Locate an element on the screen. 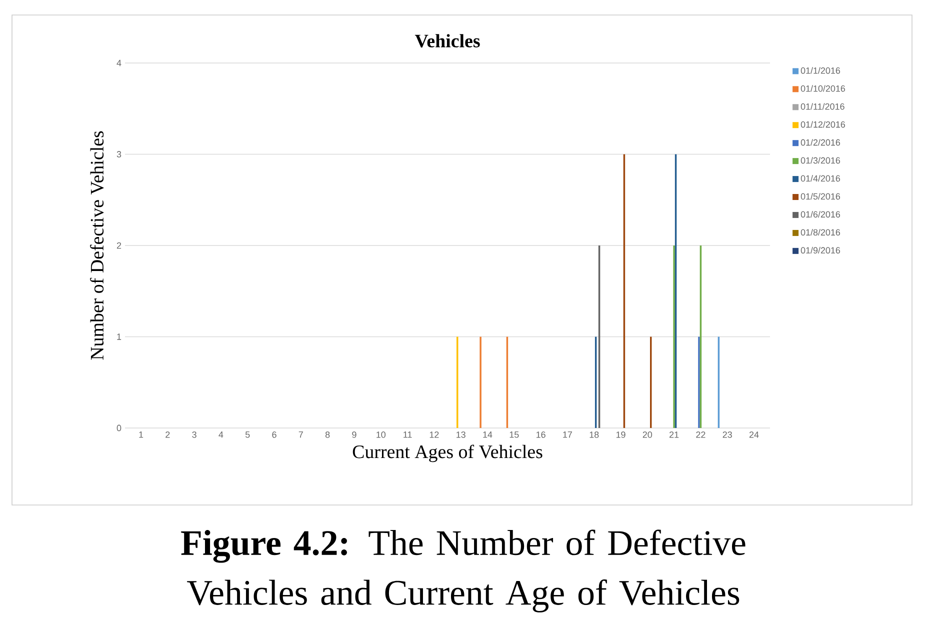 The height and width of the screenshot is (641, 927). legend-label: 01/4/2016 is located at coordinates (820, 178).